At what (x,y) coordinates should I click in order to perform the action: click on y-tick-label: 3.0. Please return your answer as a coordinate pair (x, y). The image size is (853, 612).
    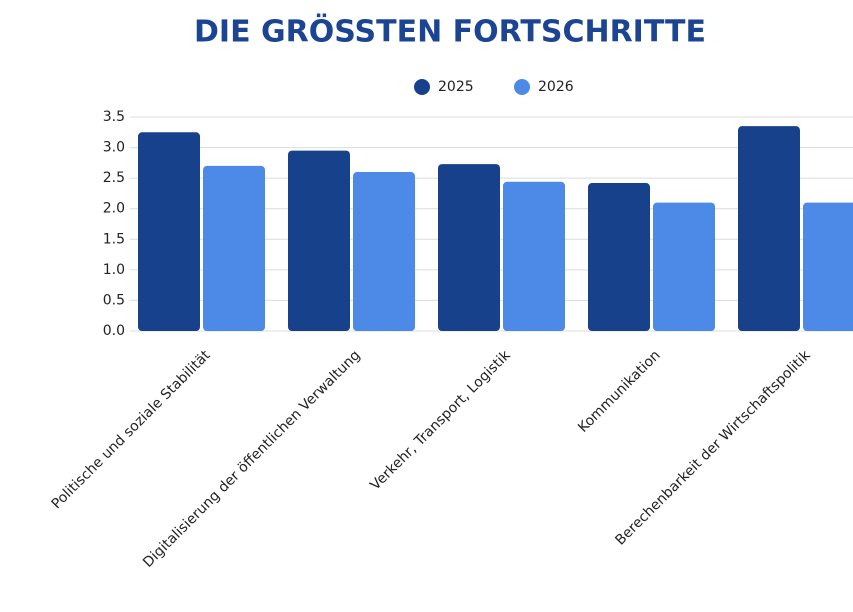
    Looking at the image, I should click on (114, 148).